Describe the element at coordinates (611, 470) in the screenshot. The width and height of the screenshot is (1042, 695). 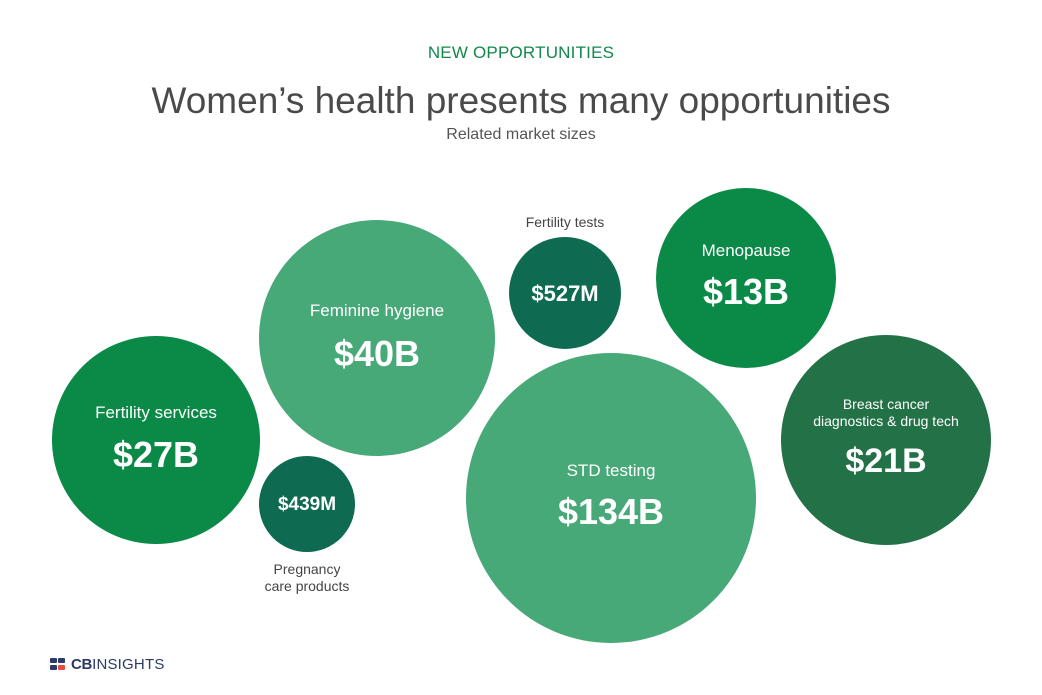
I see `bubble-label-std-testing: STD testing` at that location.